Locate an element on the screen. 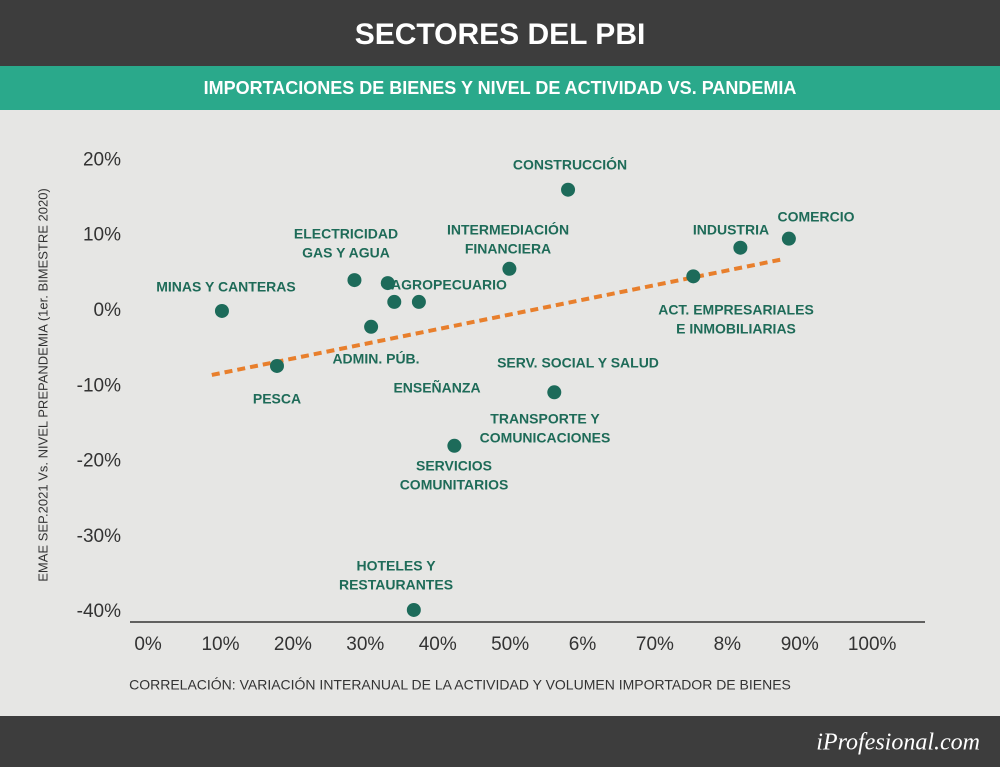 The height and width of the screenshot is (767, 1000). y-tick-label: -30% is located at coordinates (99, 536).